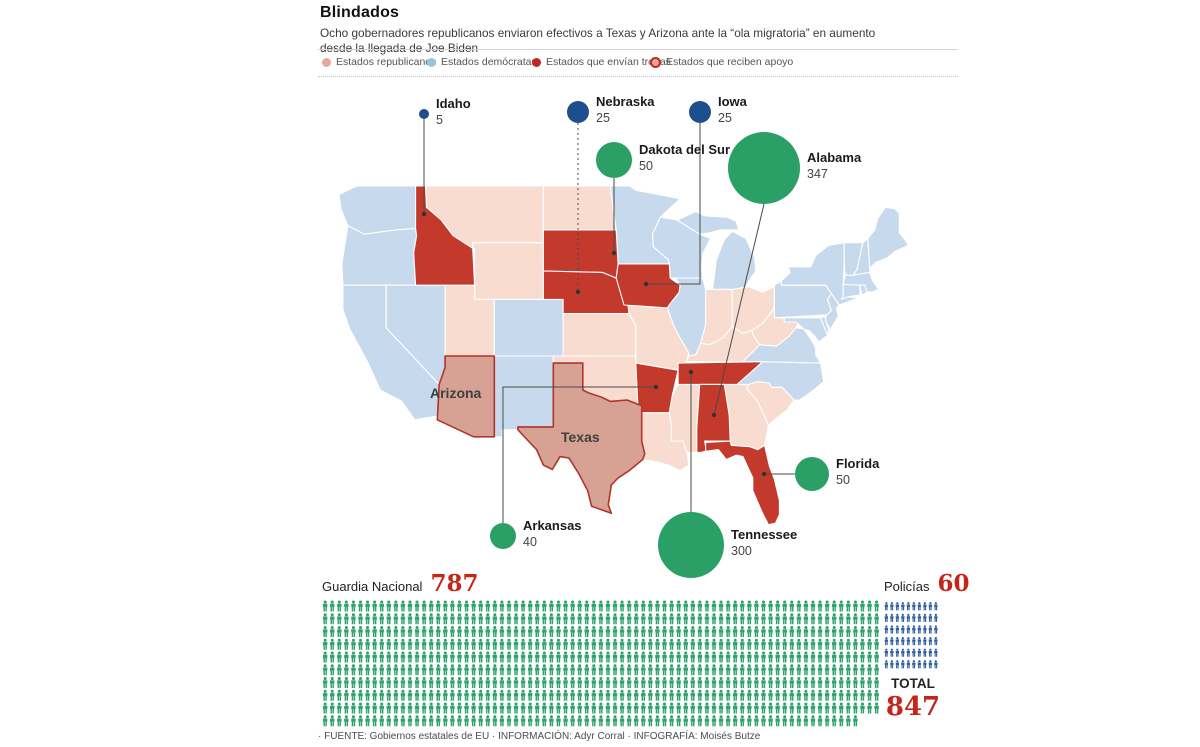  What do you see at coordinates (431, 62) in the screenshot?
I see `democrat-swatch-icon` at bounding box center [431, 62].